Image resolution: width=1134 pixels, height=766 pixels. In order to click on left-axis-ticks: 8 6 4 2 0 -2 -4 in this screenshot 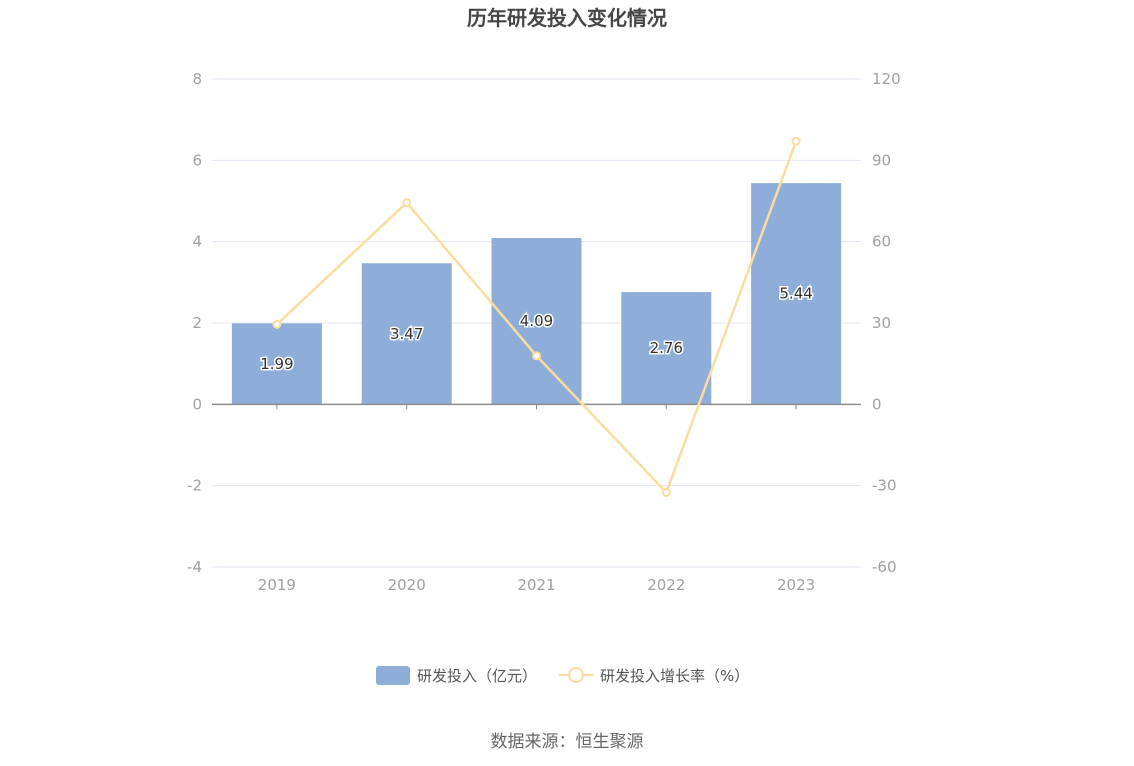, I will do `click(194, 323)`.